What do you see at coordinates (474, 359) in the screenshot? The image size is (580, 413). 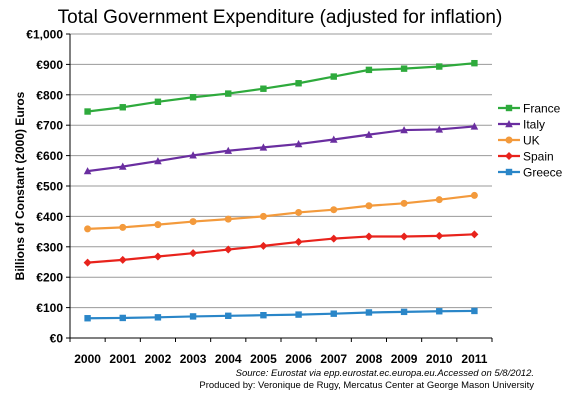 I see `x-tick-label: 2011` at bounding box center [474, 359].